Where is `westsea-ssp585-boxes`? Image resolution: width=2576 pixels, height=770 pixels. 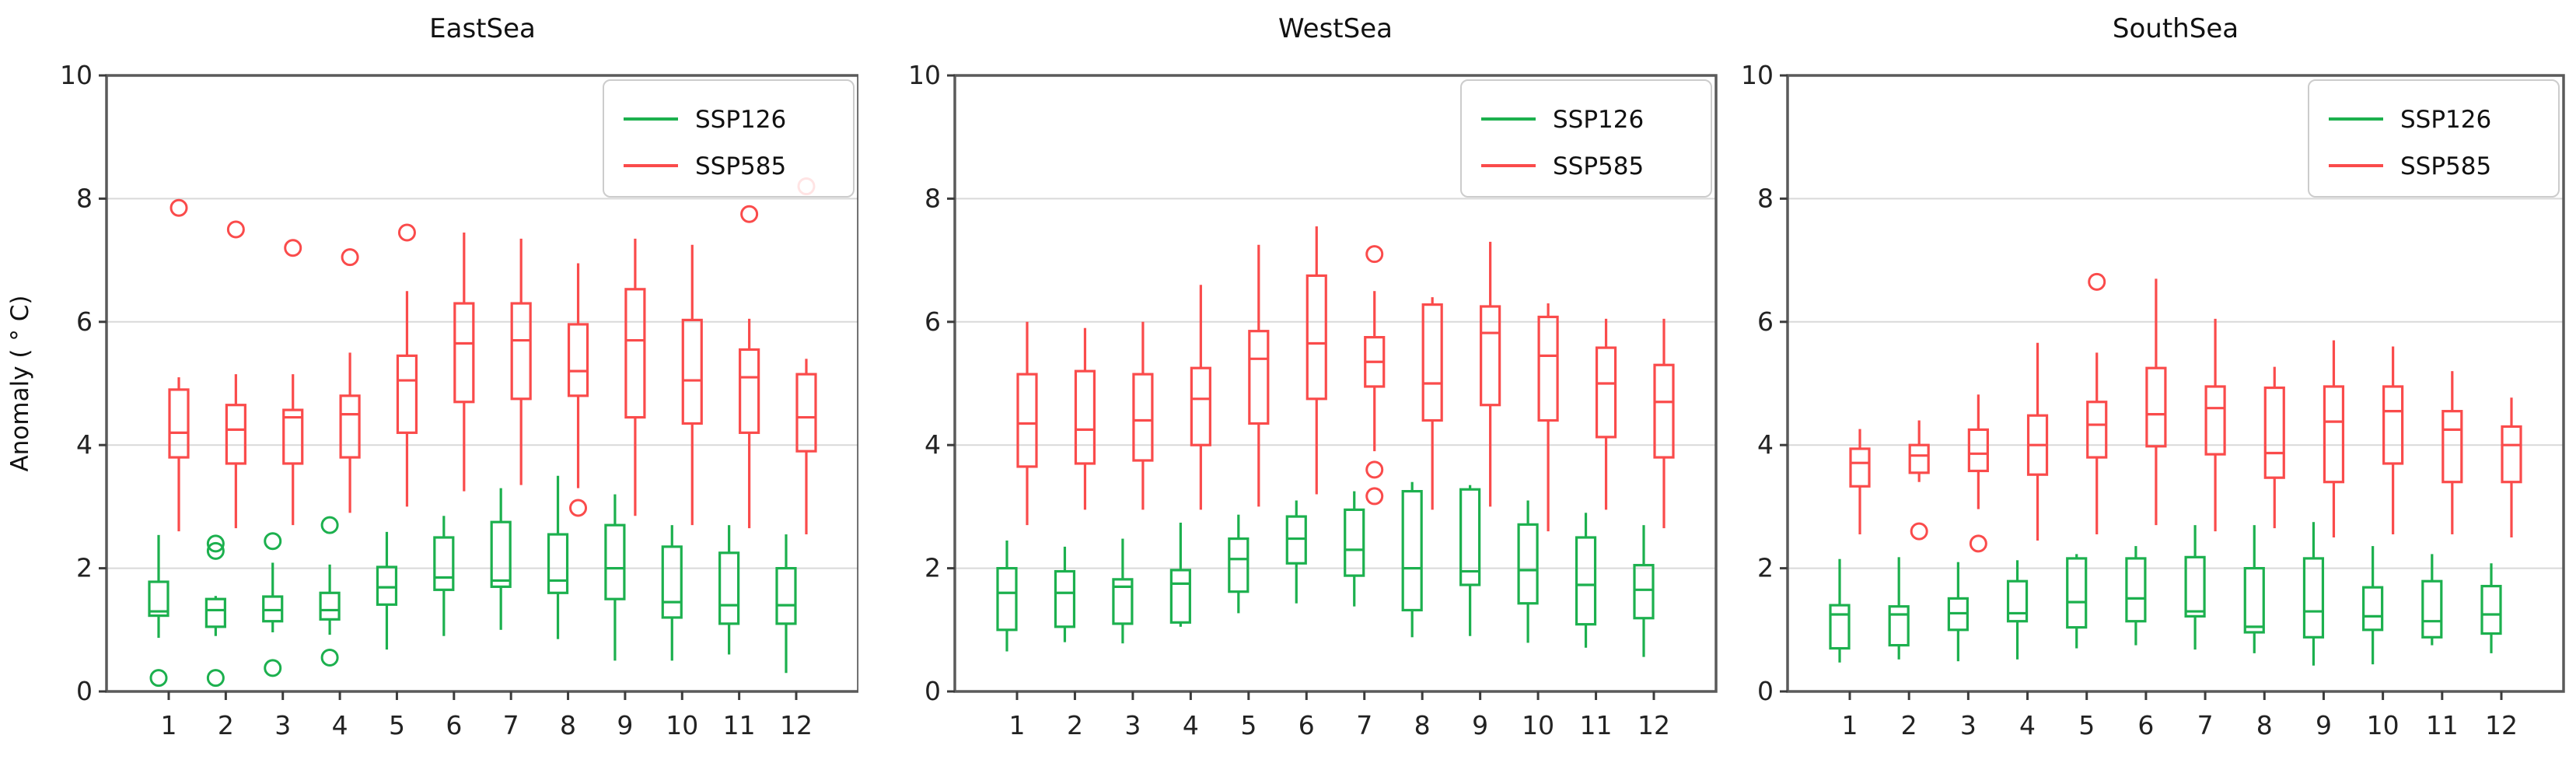 westsea-ssp585-boxes is located at coordinates (1345, 379).